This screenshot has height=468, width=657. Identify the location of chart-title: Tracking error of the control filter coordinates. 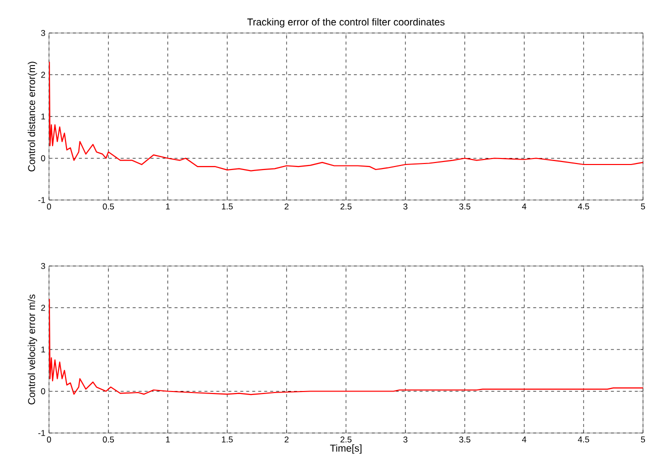
(346, 23).